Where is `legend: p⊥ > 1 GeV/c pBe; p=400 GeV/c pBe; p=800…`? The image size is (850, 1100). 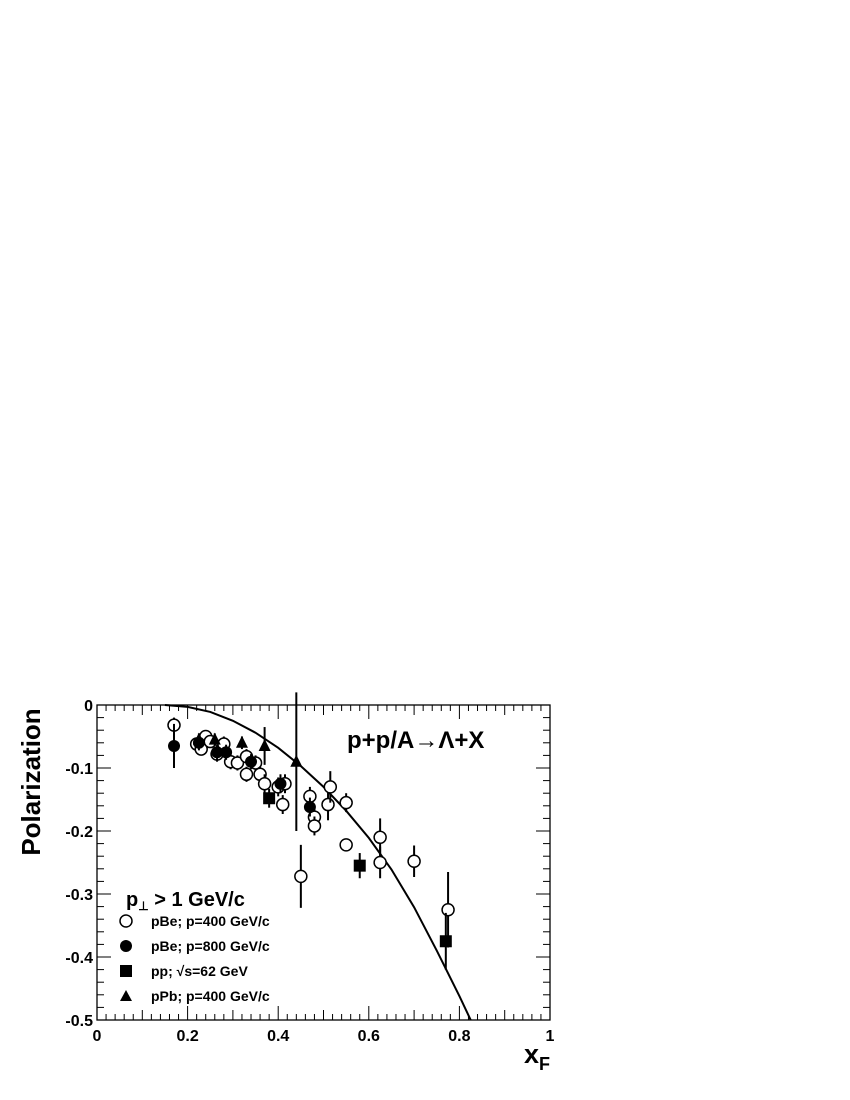
legend: p⊥ > 1 GeV/c pBe; p=400 GeV/c pBe; p=800… is located at coordinates (194, 946).